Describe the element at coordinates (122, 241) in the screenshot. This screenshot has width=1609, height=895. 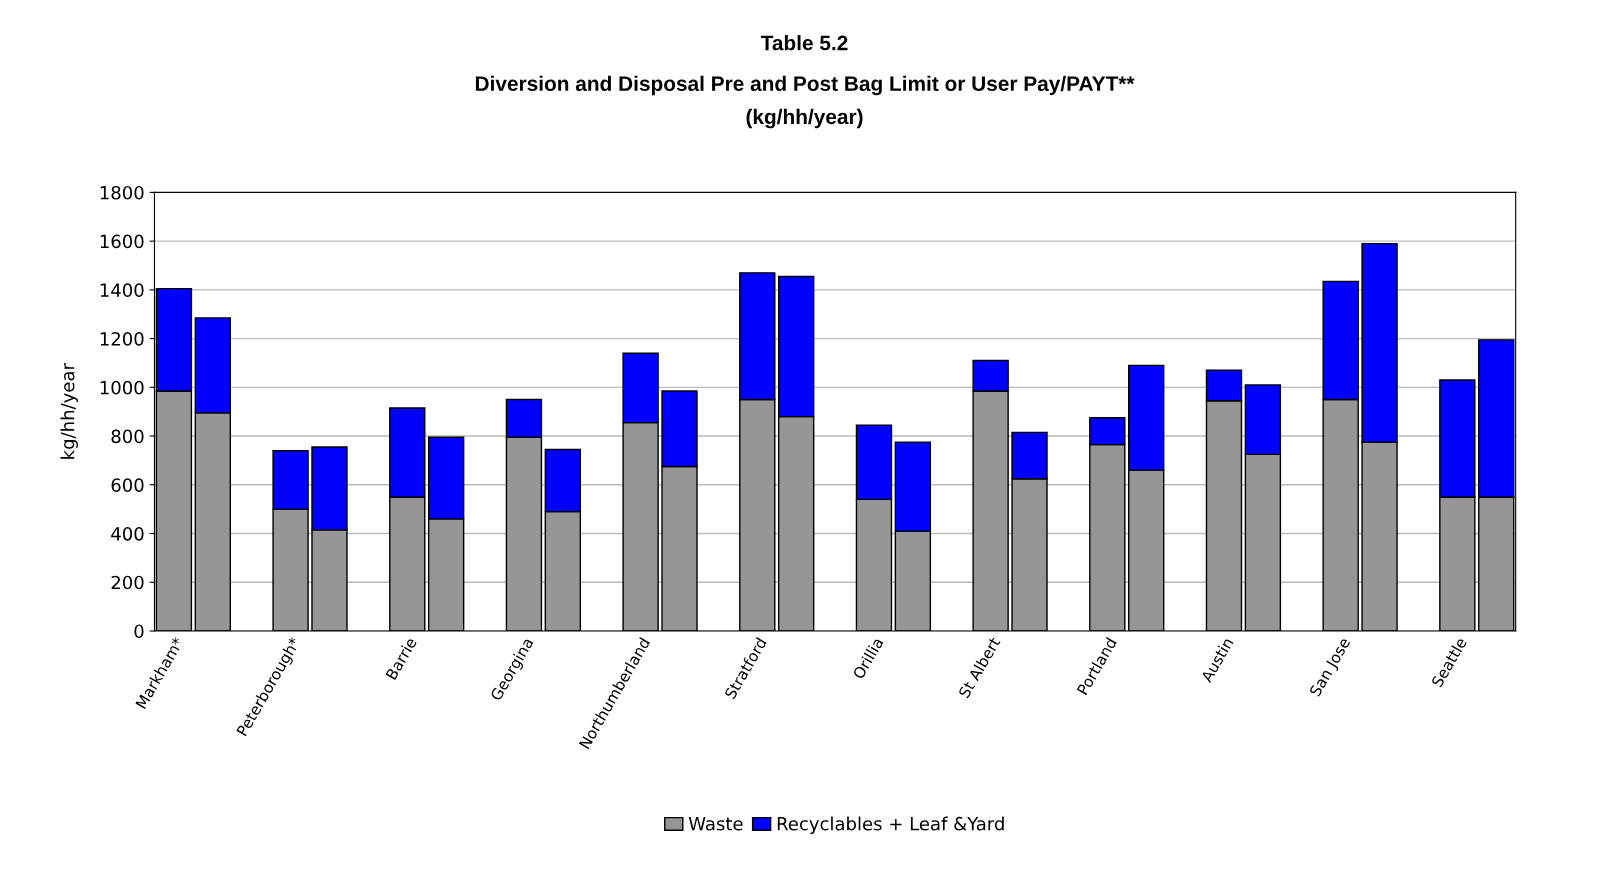
I see `y-tick-label: 1600` at that location.